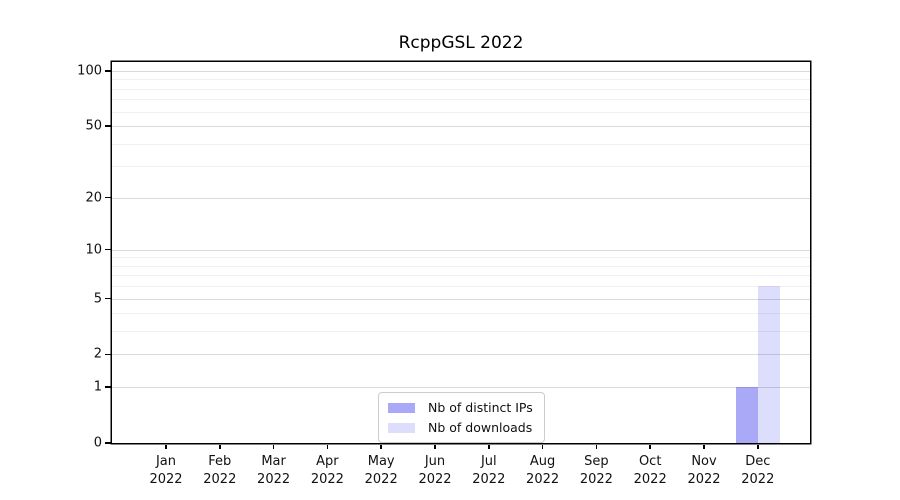  Describe the element at coordinates (220, 461) in the screenshot. I see `x-tick-label-line: Feb` at that location.